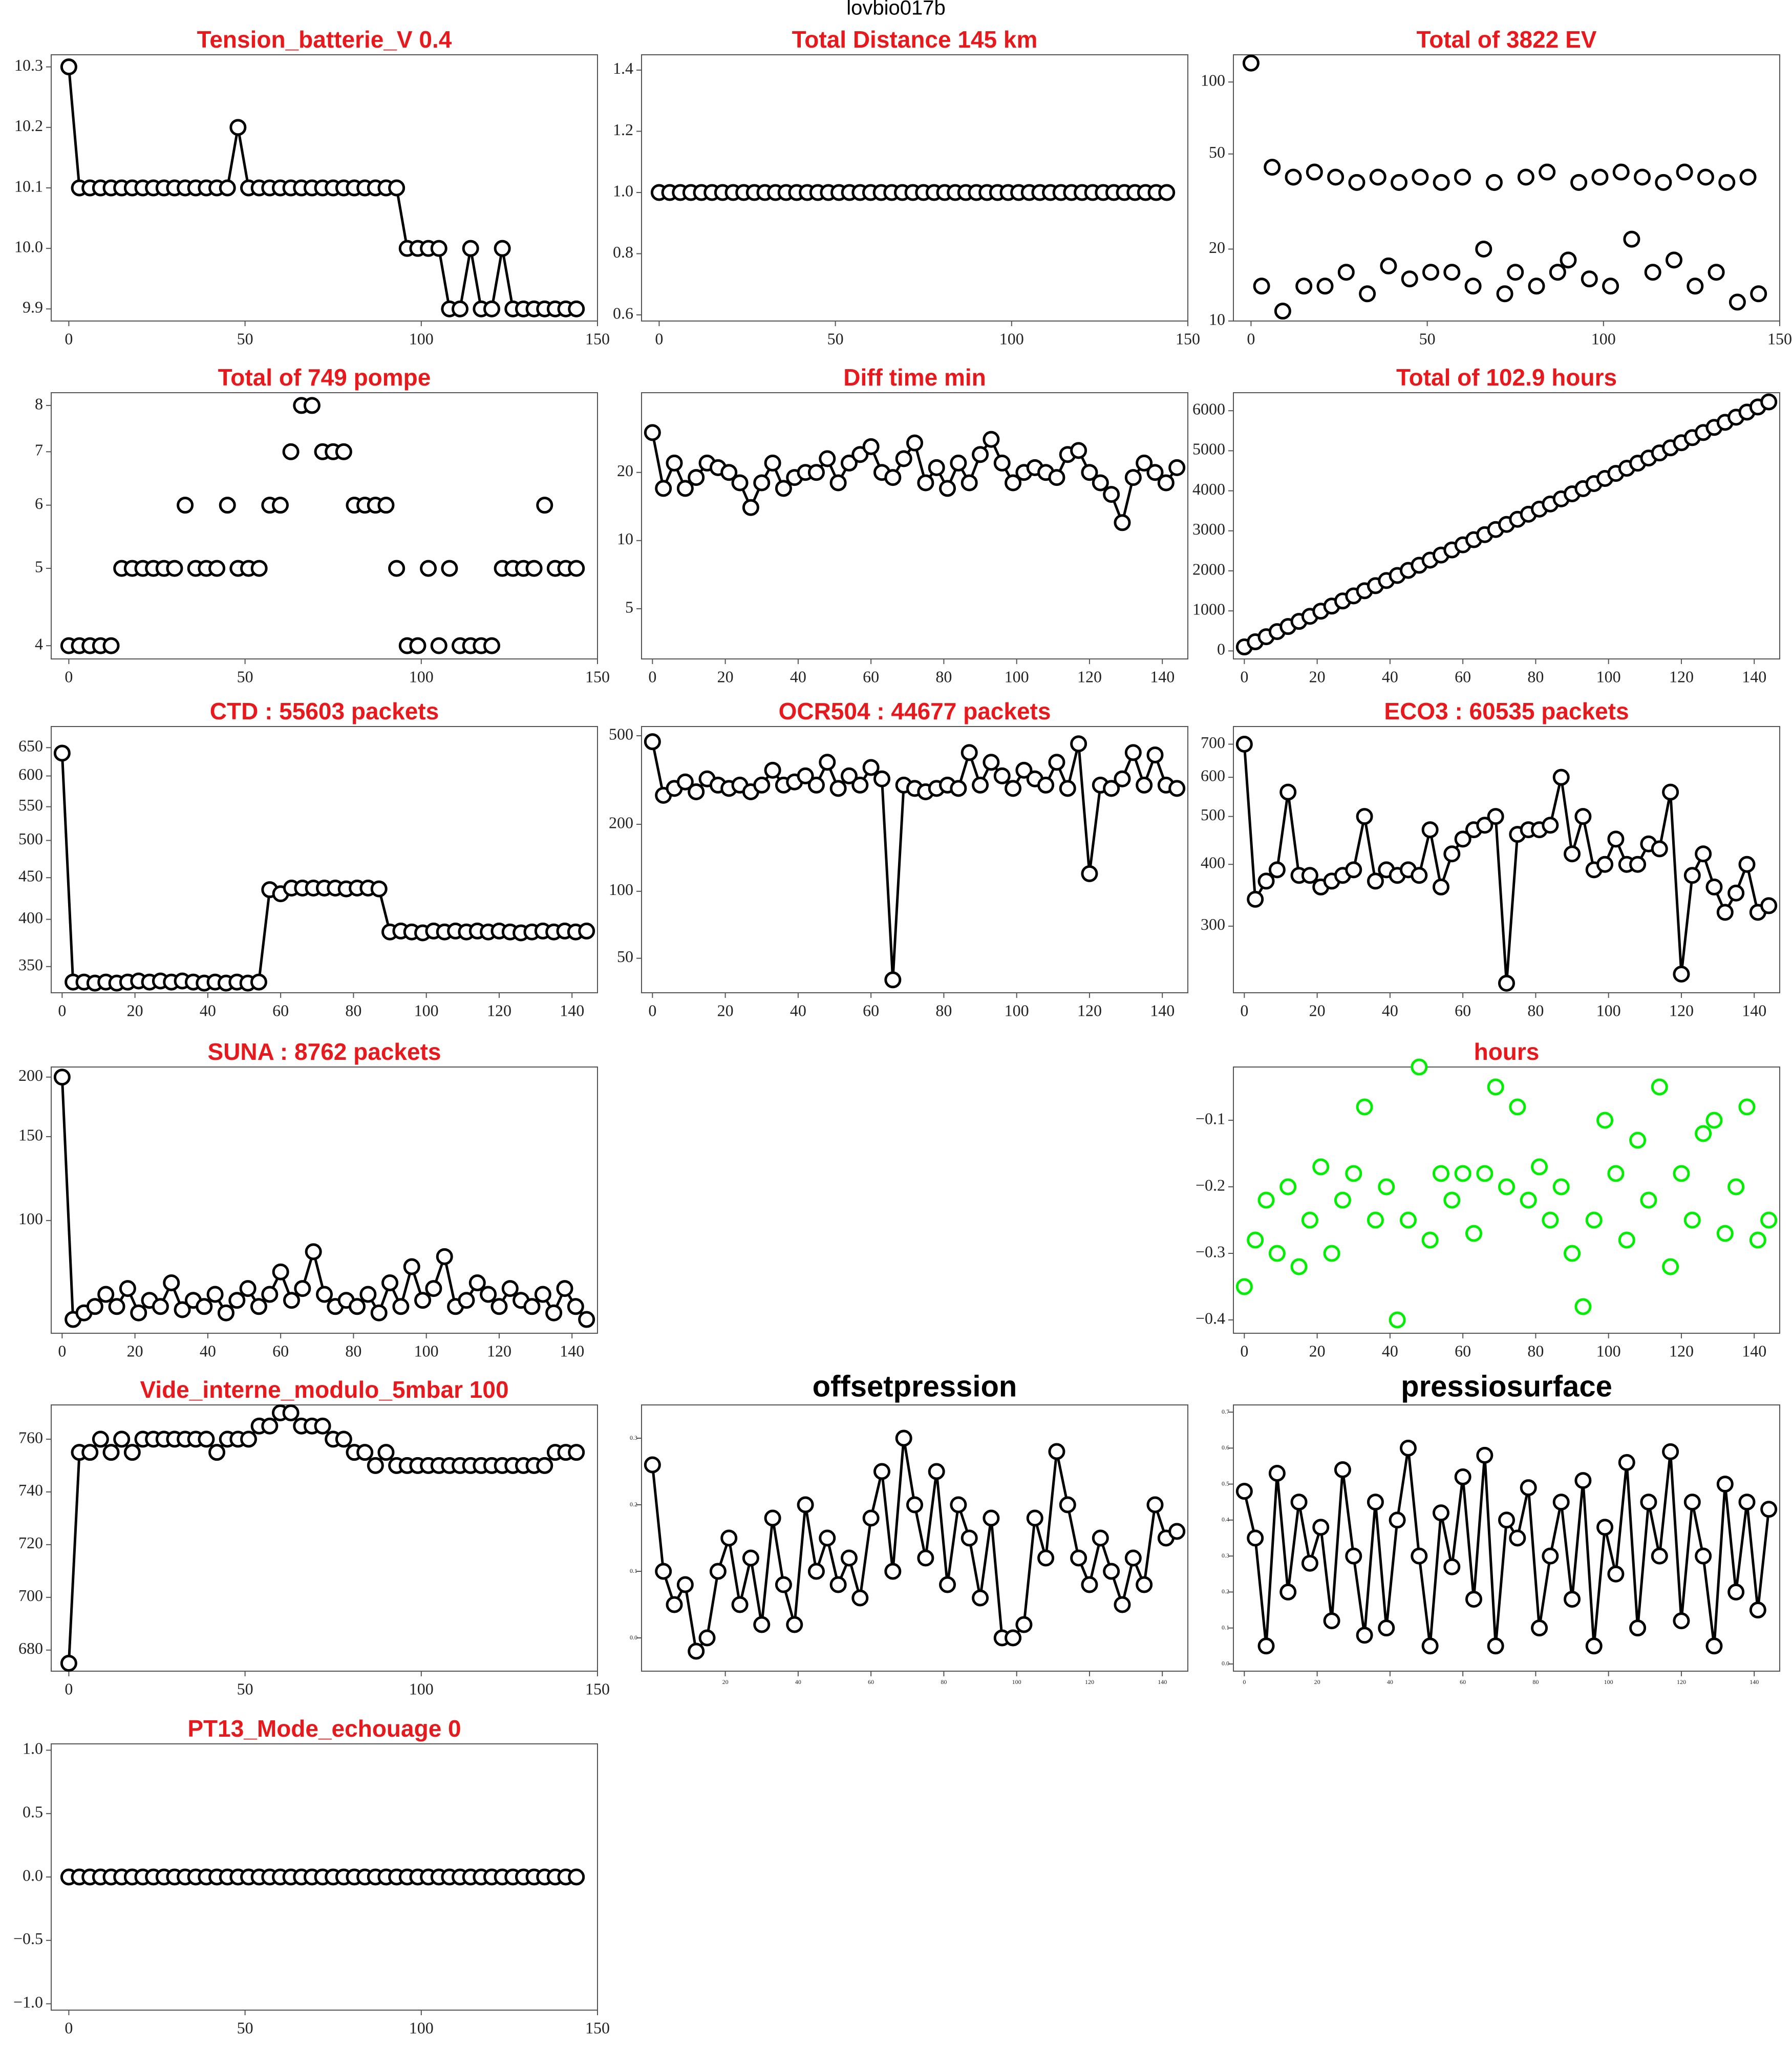 The image size is (1792, 2048). What do you see at coordinates (1208, 489) in the screenshot?
I see `y-tick-label: 4000` at bounding box center [1208, 489].